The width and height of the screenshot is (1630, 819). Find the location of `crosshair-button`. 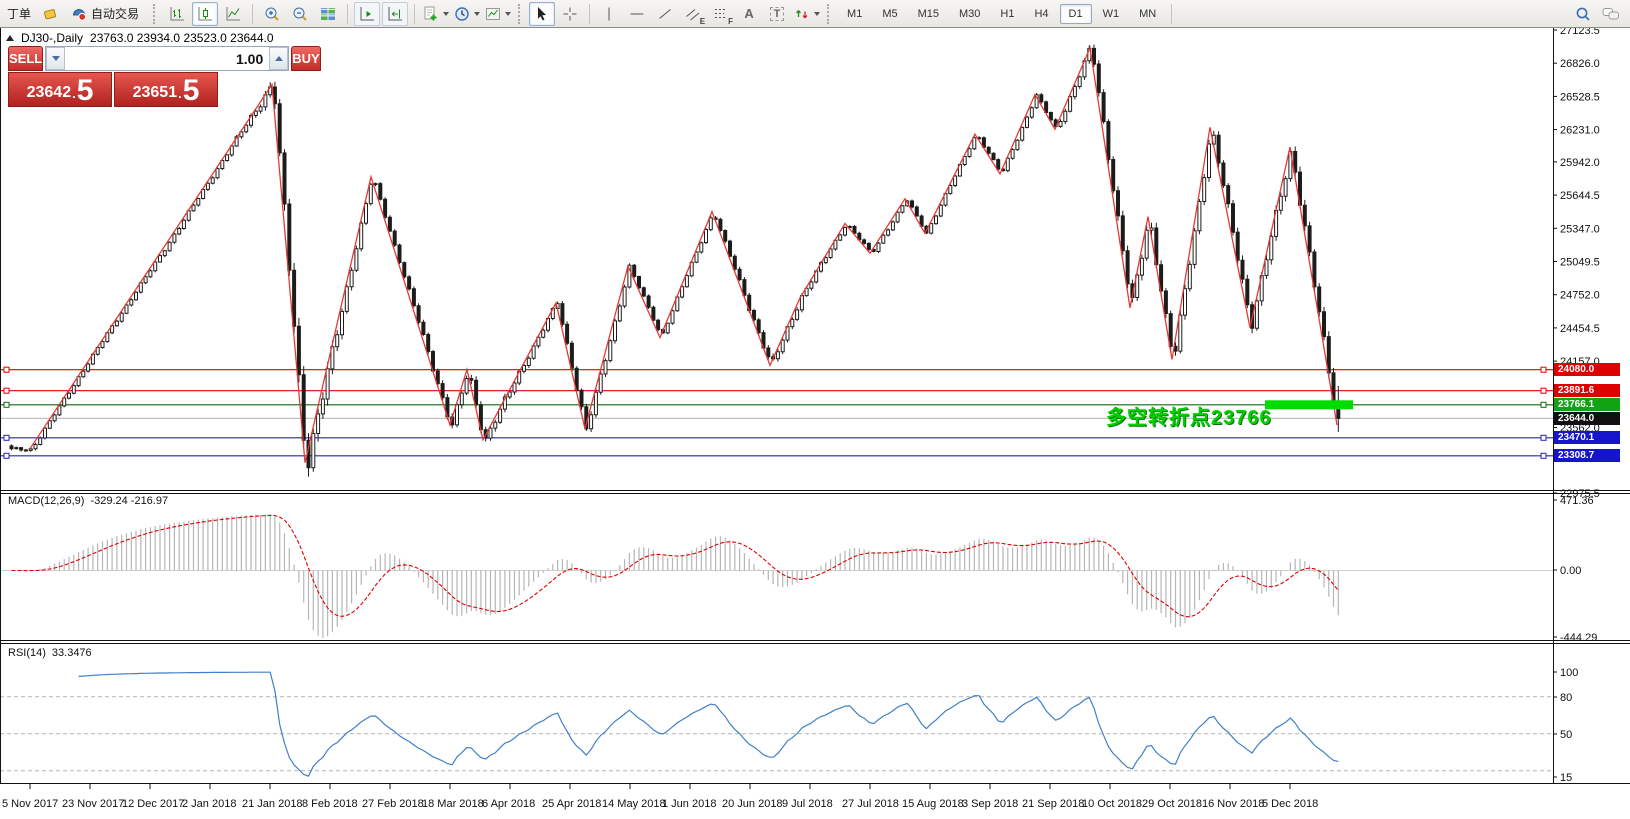

crosshair-button is located at coordinates (570, 14).